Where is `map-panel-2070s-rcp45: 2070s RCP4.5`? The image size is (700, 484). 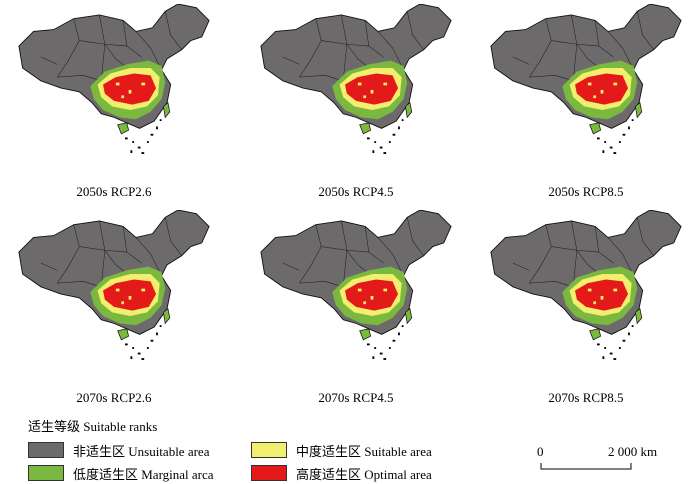 map-panel-2070s-rcp45: 2070s RCP4.5 is located at coordinates (356, 307).